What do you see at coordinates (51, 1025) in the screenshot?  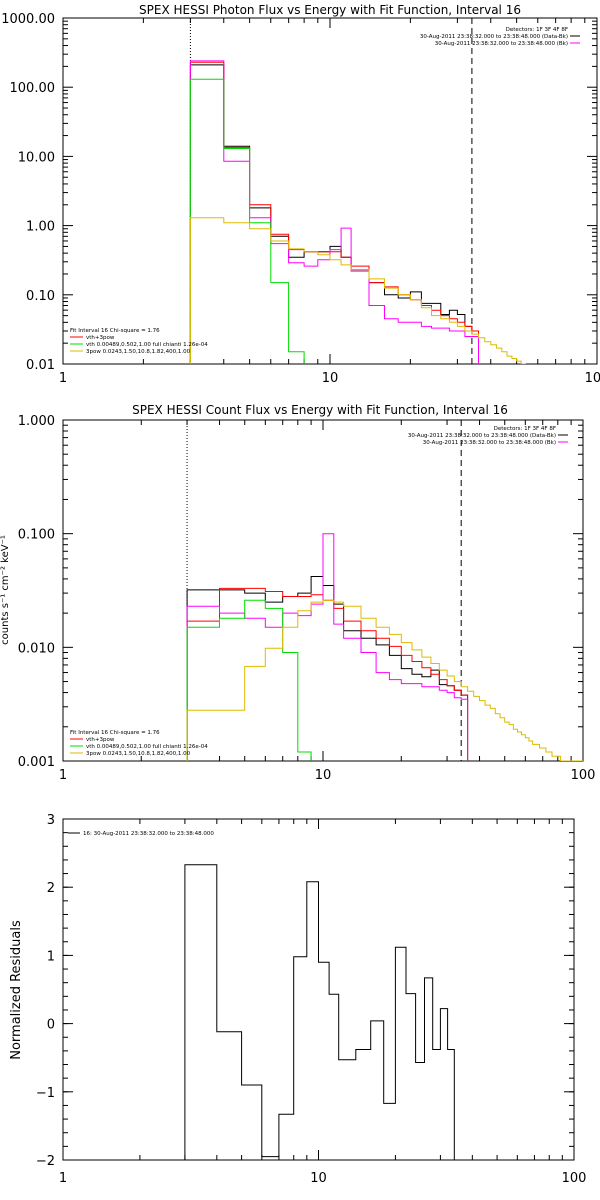 I see `y-tick-label: 0` at bounding box center [51, 1025].